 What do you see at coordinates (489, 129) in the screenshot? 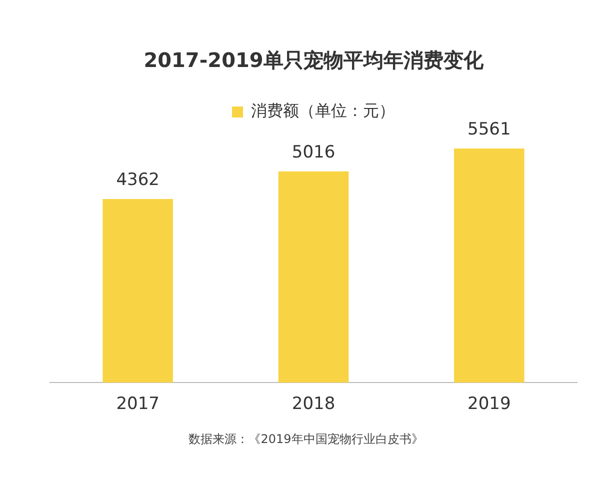
I see `data-label: 5561` at bounding box center [489, 129].